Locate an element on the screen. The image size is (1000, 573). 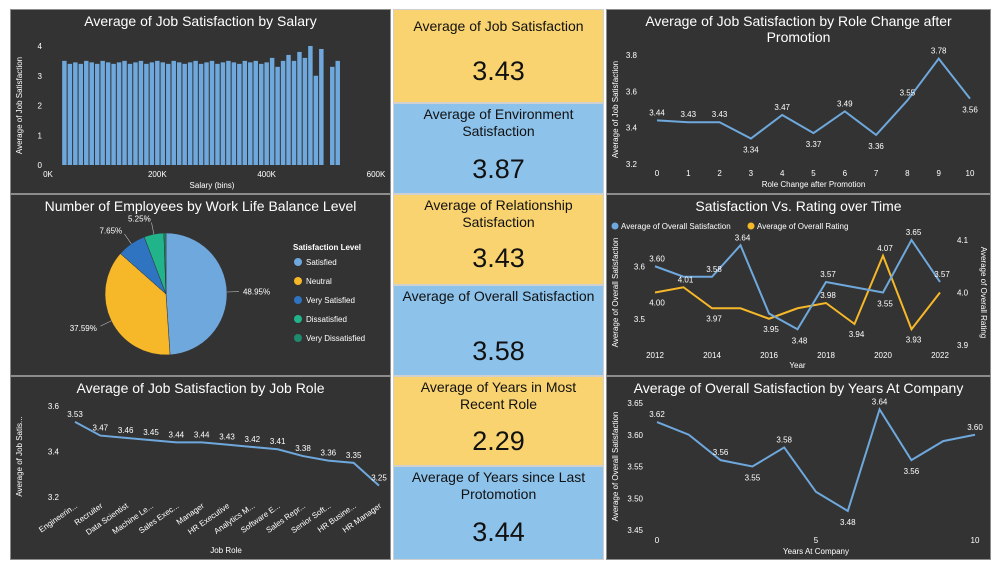
slice-label: 7.65% is located at coordinates (110, 231).